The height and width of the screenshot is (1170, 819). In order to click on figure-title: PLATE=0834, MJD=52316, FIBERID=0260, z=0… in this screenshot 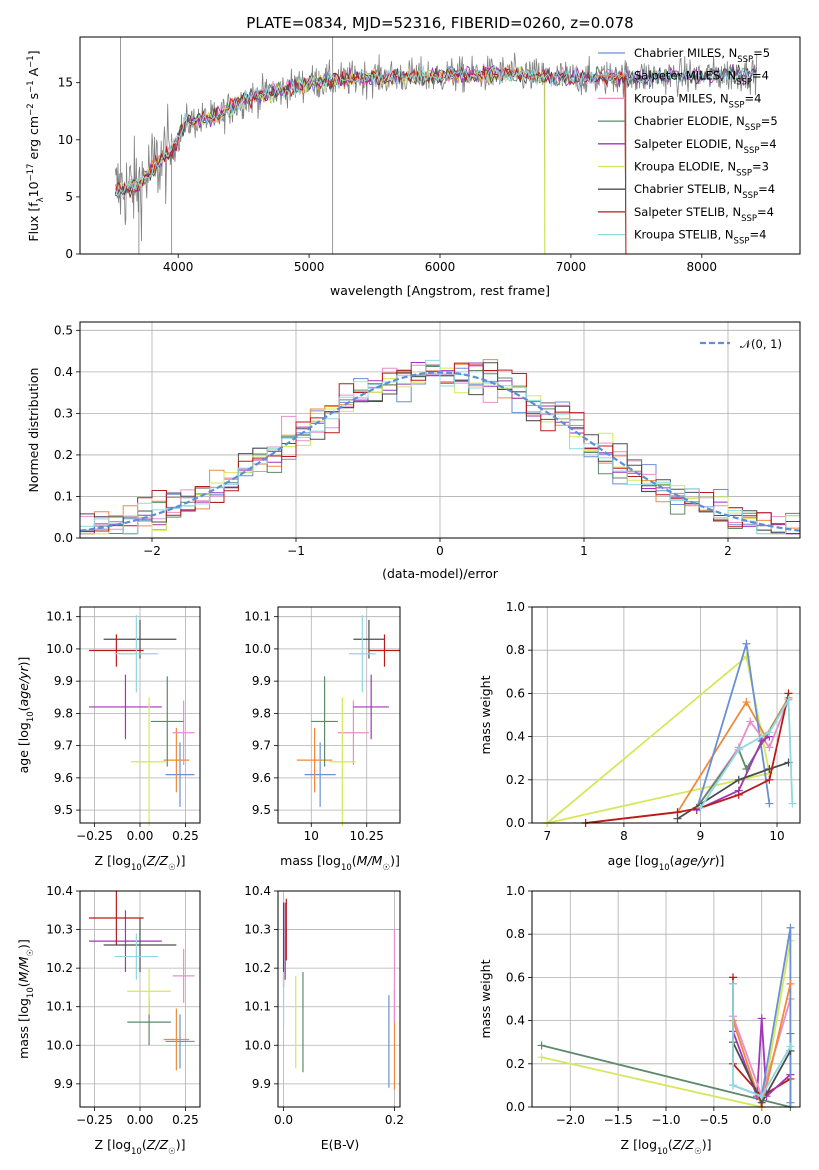, I will do `click(439, 23)`.